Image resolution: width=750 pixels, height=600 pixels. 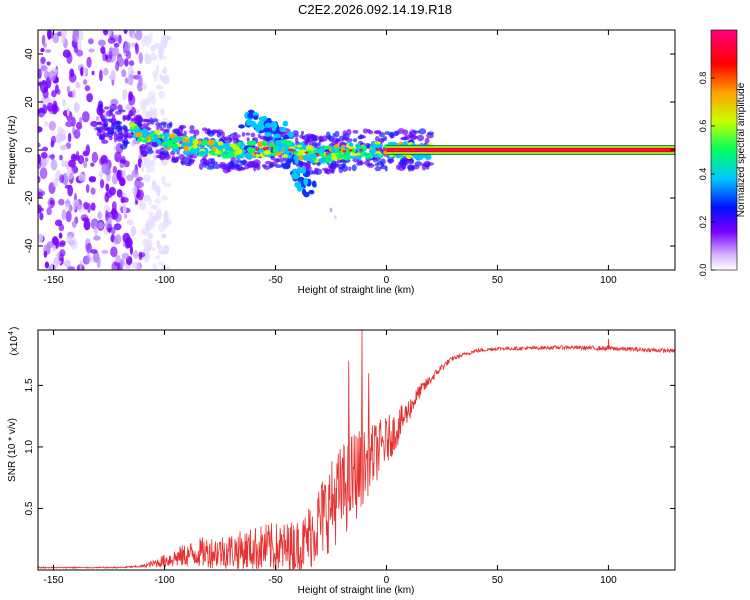 What do you see at coordinates (29, 150) in the screenshot?
I see `spectrogram-ytick-label: 0` at bounding box center [29, 150].